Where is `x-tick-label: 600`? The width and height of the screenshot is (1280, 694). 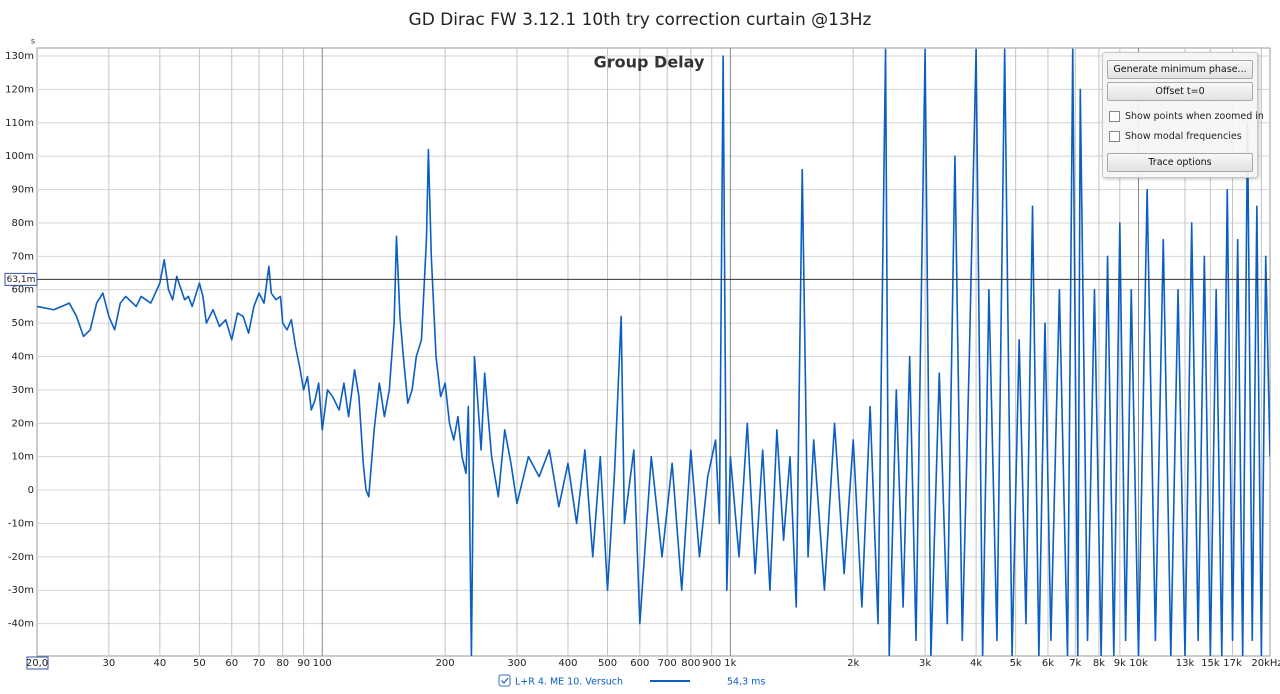
x-tick-label: 600 is located at coordinates (639, 663).